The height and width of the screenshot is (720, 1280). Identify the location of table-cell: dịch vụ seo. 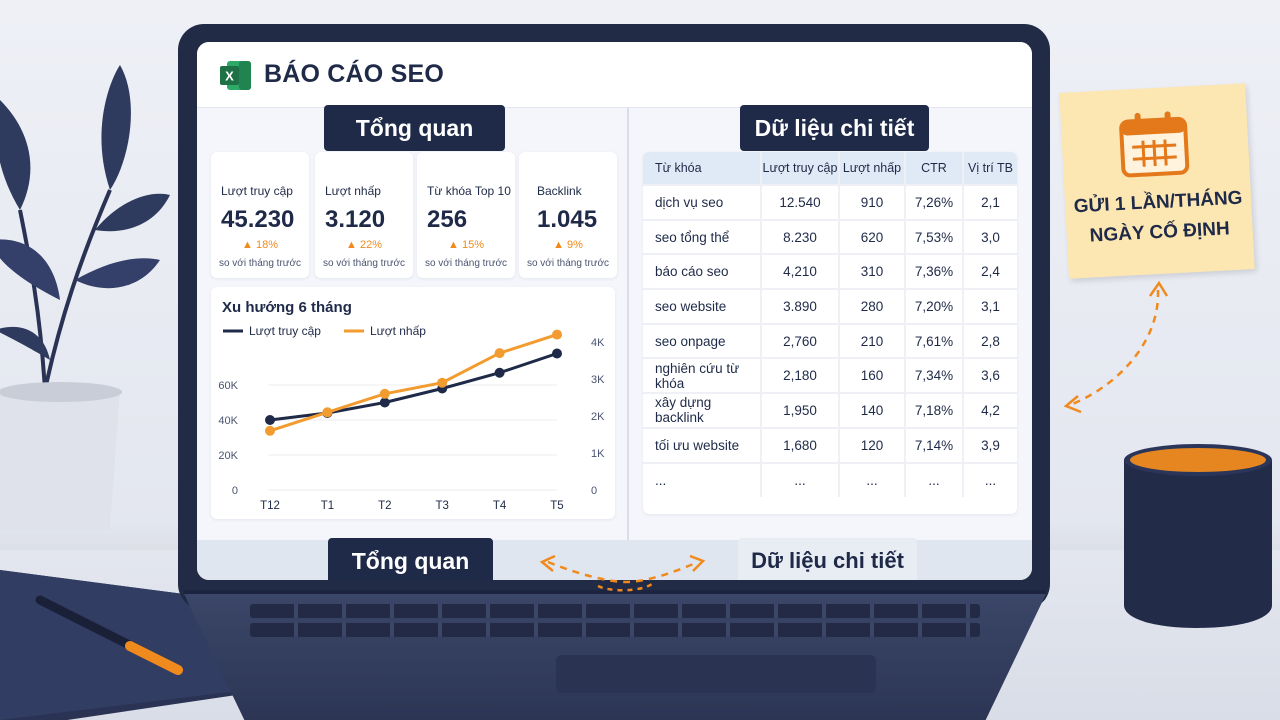
(702, 202).